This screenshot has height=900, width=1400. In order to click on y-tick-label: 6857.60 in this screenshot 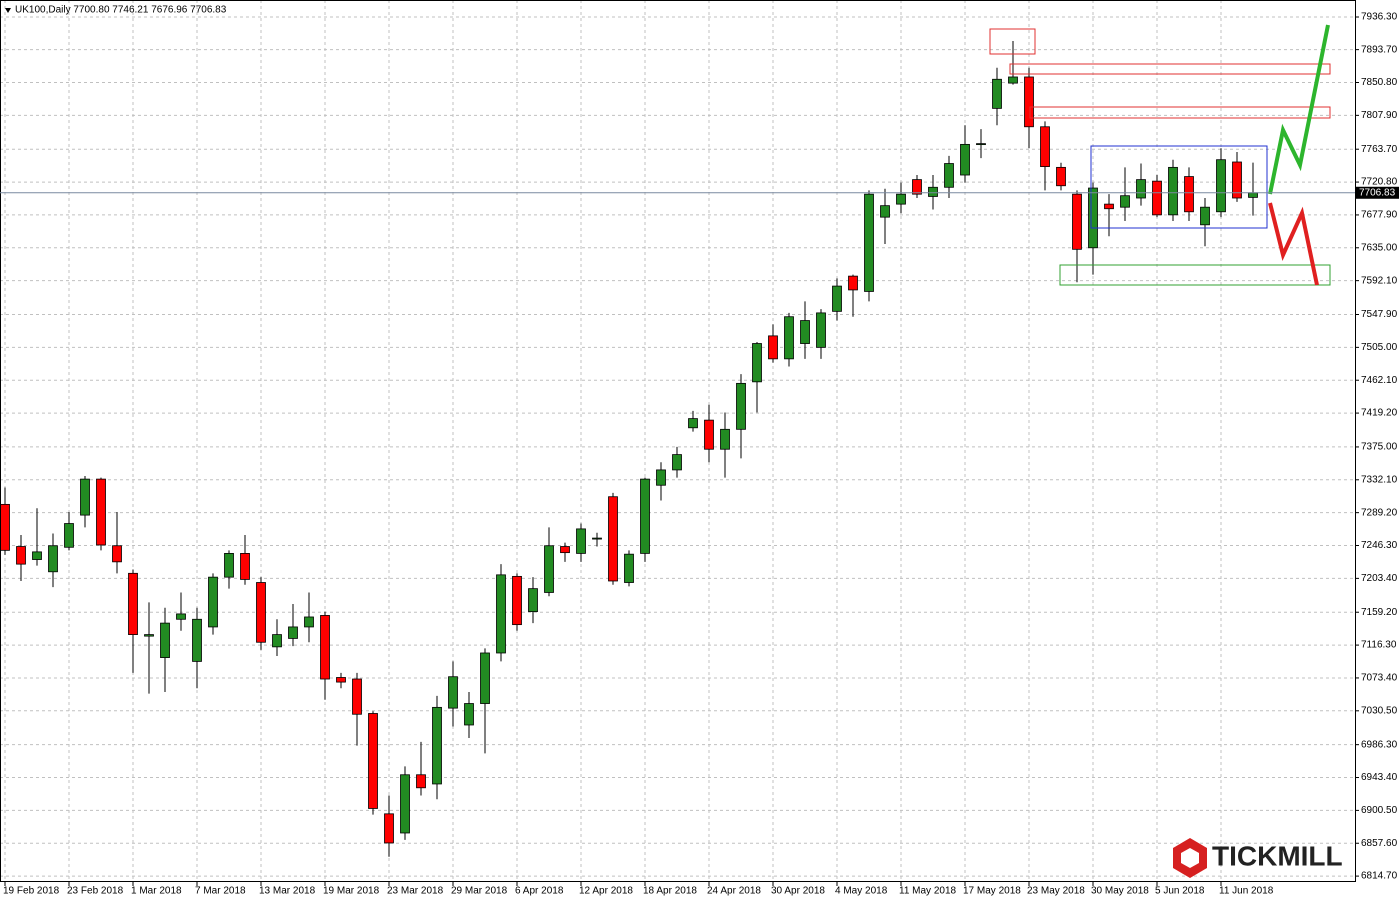, I will do `click(1379, 843)`.